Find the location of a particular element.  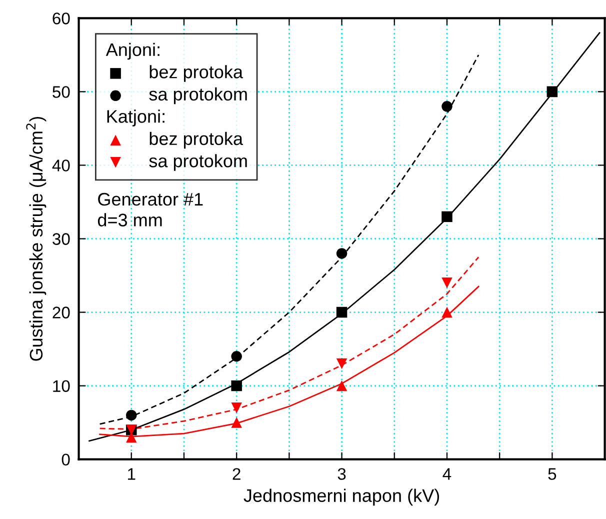

y-axis-title: Gustina jonske struje (μA/cm$^{2}$) is located at coordinates (36, 238).